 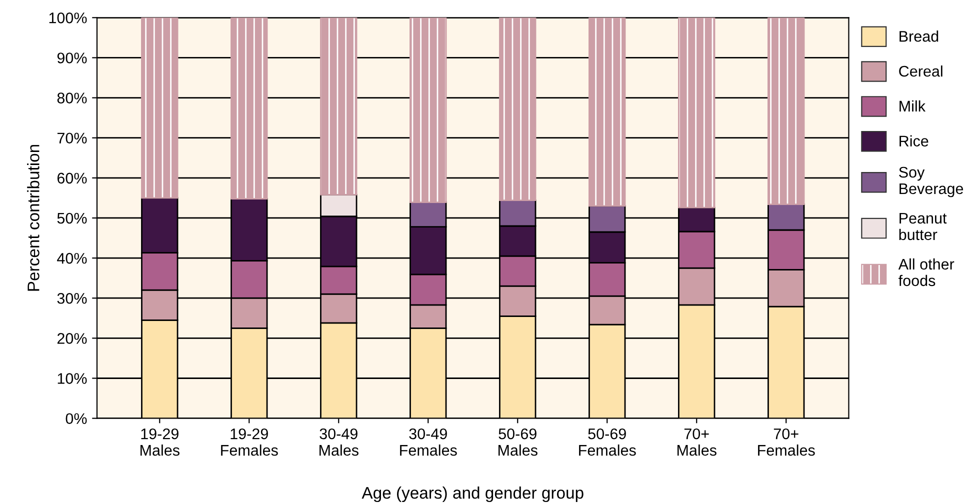 I want to click on y-tick-label: 90%, so click(x=72, y=58).